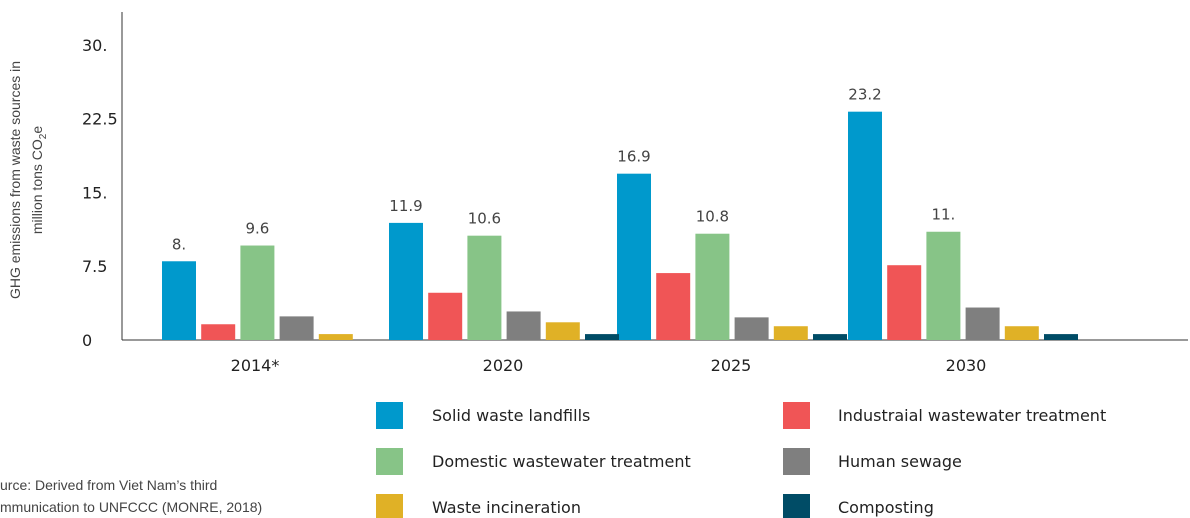 The height and width of the screenshot is (518, 1190). I want to click on x-ticks: 2014* 2020 2025 2030, so click(609, 365).